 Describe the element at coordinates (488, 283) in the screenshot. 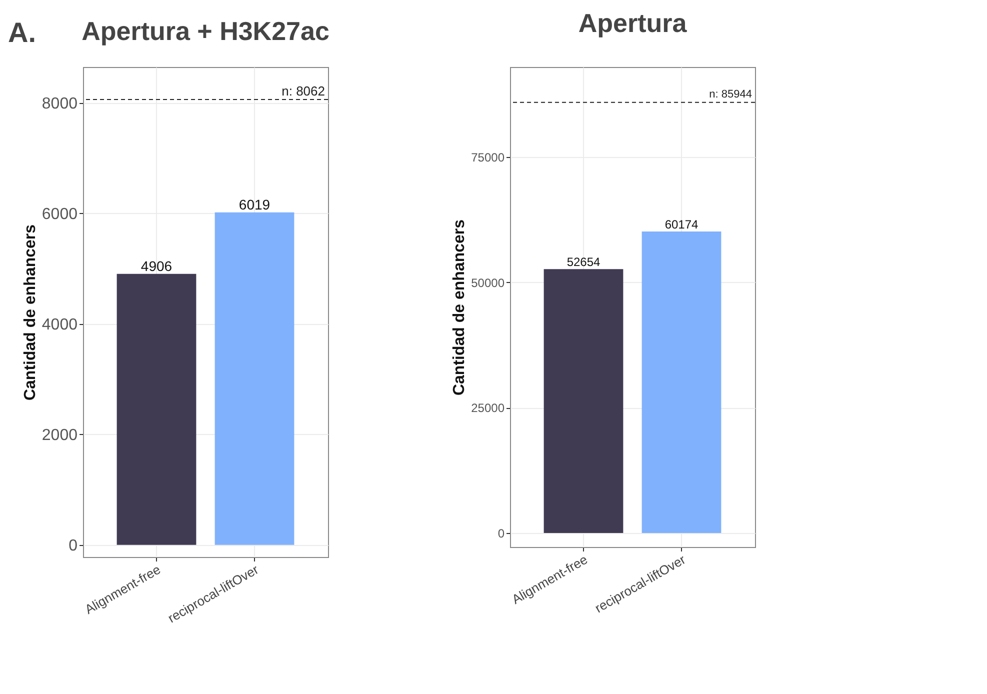

I see `y-tick-label: 50000` at that location.